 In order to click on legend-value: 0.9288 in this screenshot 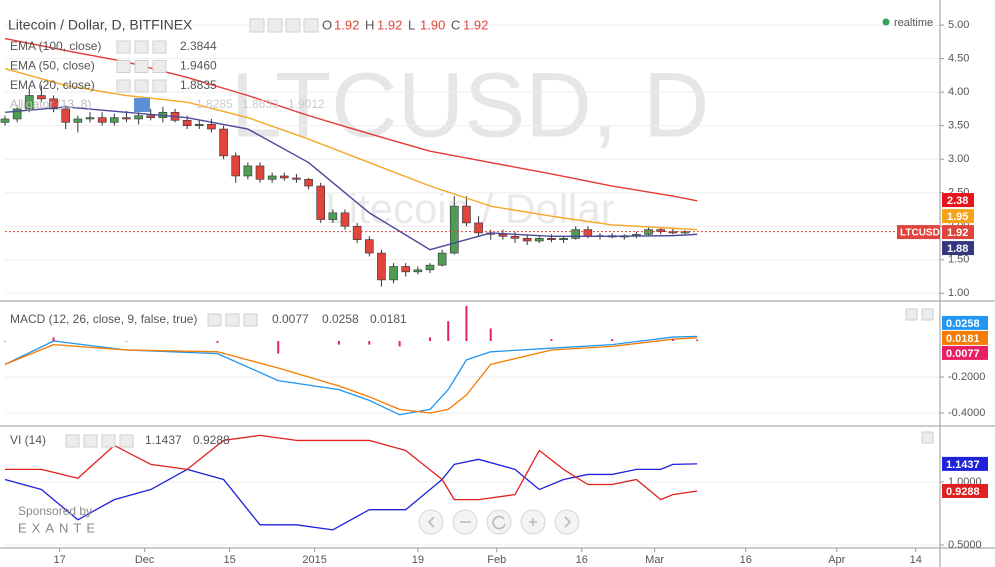, I will do `click(211, 440)`.